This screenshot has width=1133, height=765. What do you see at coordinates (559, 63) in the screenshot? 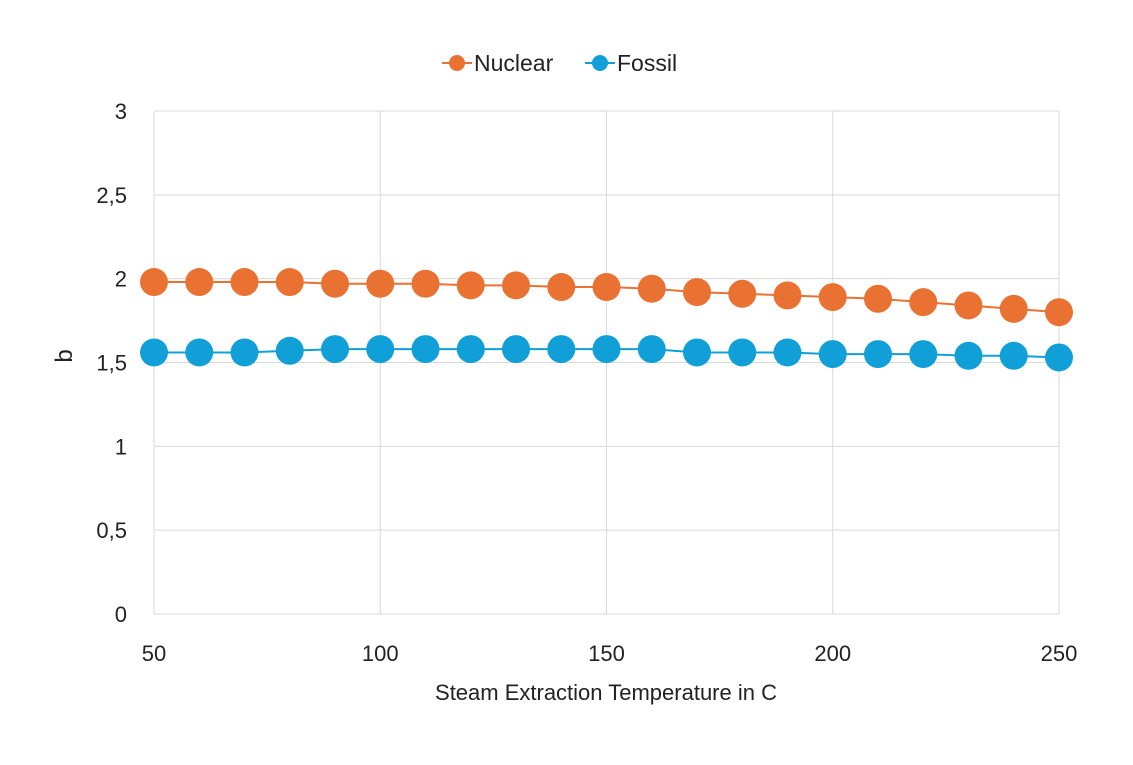
I see `legend: Nuclear Fossil` at bounding box center [559, 63].